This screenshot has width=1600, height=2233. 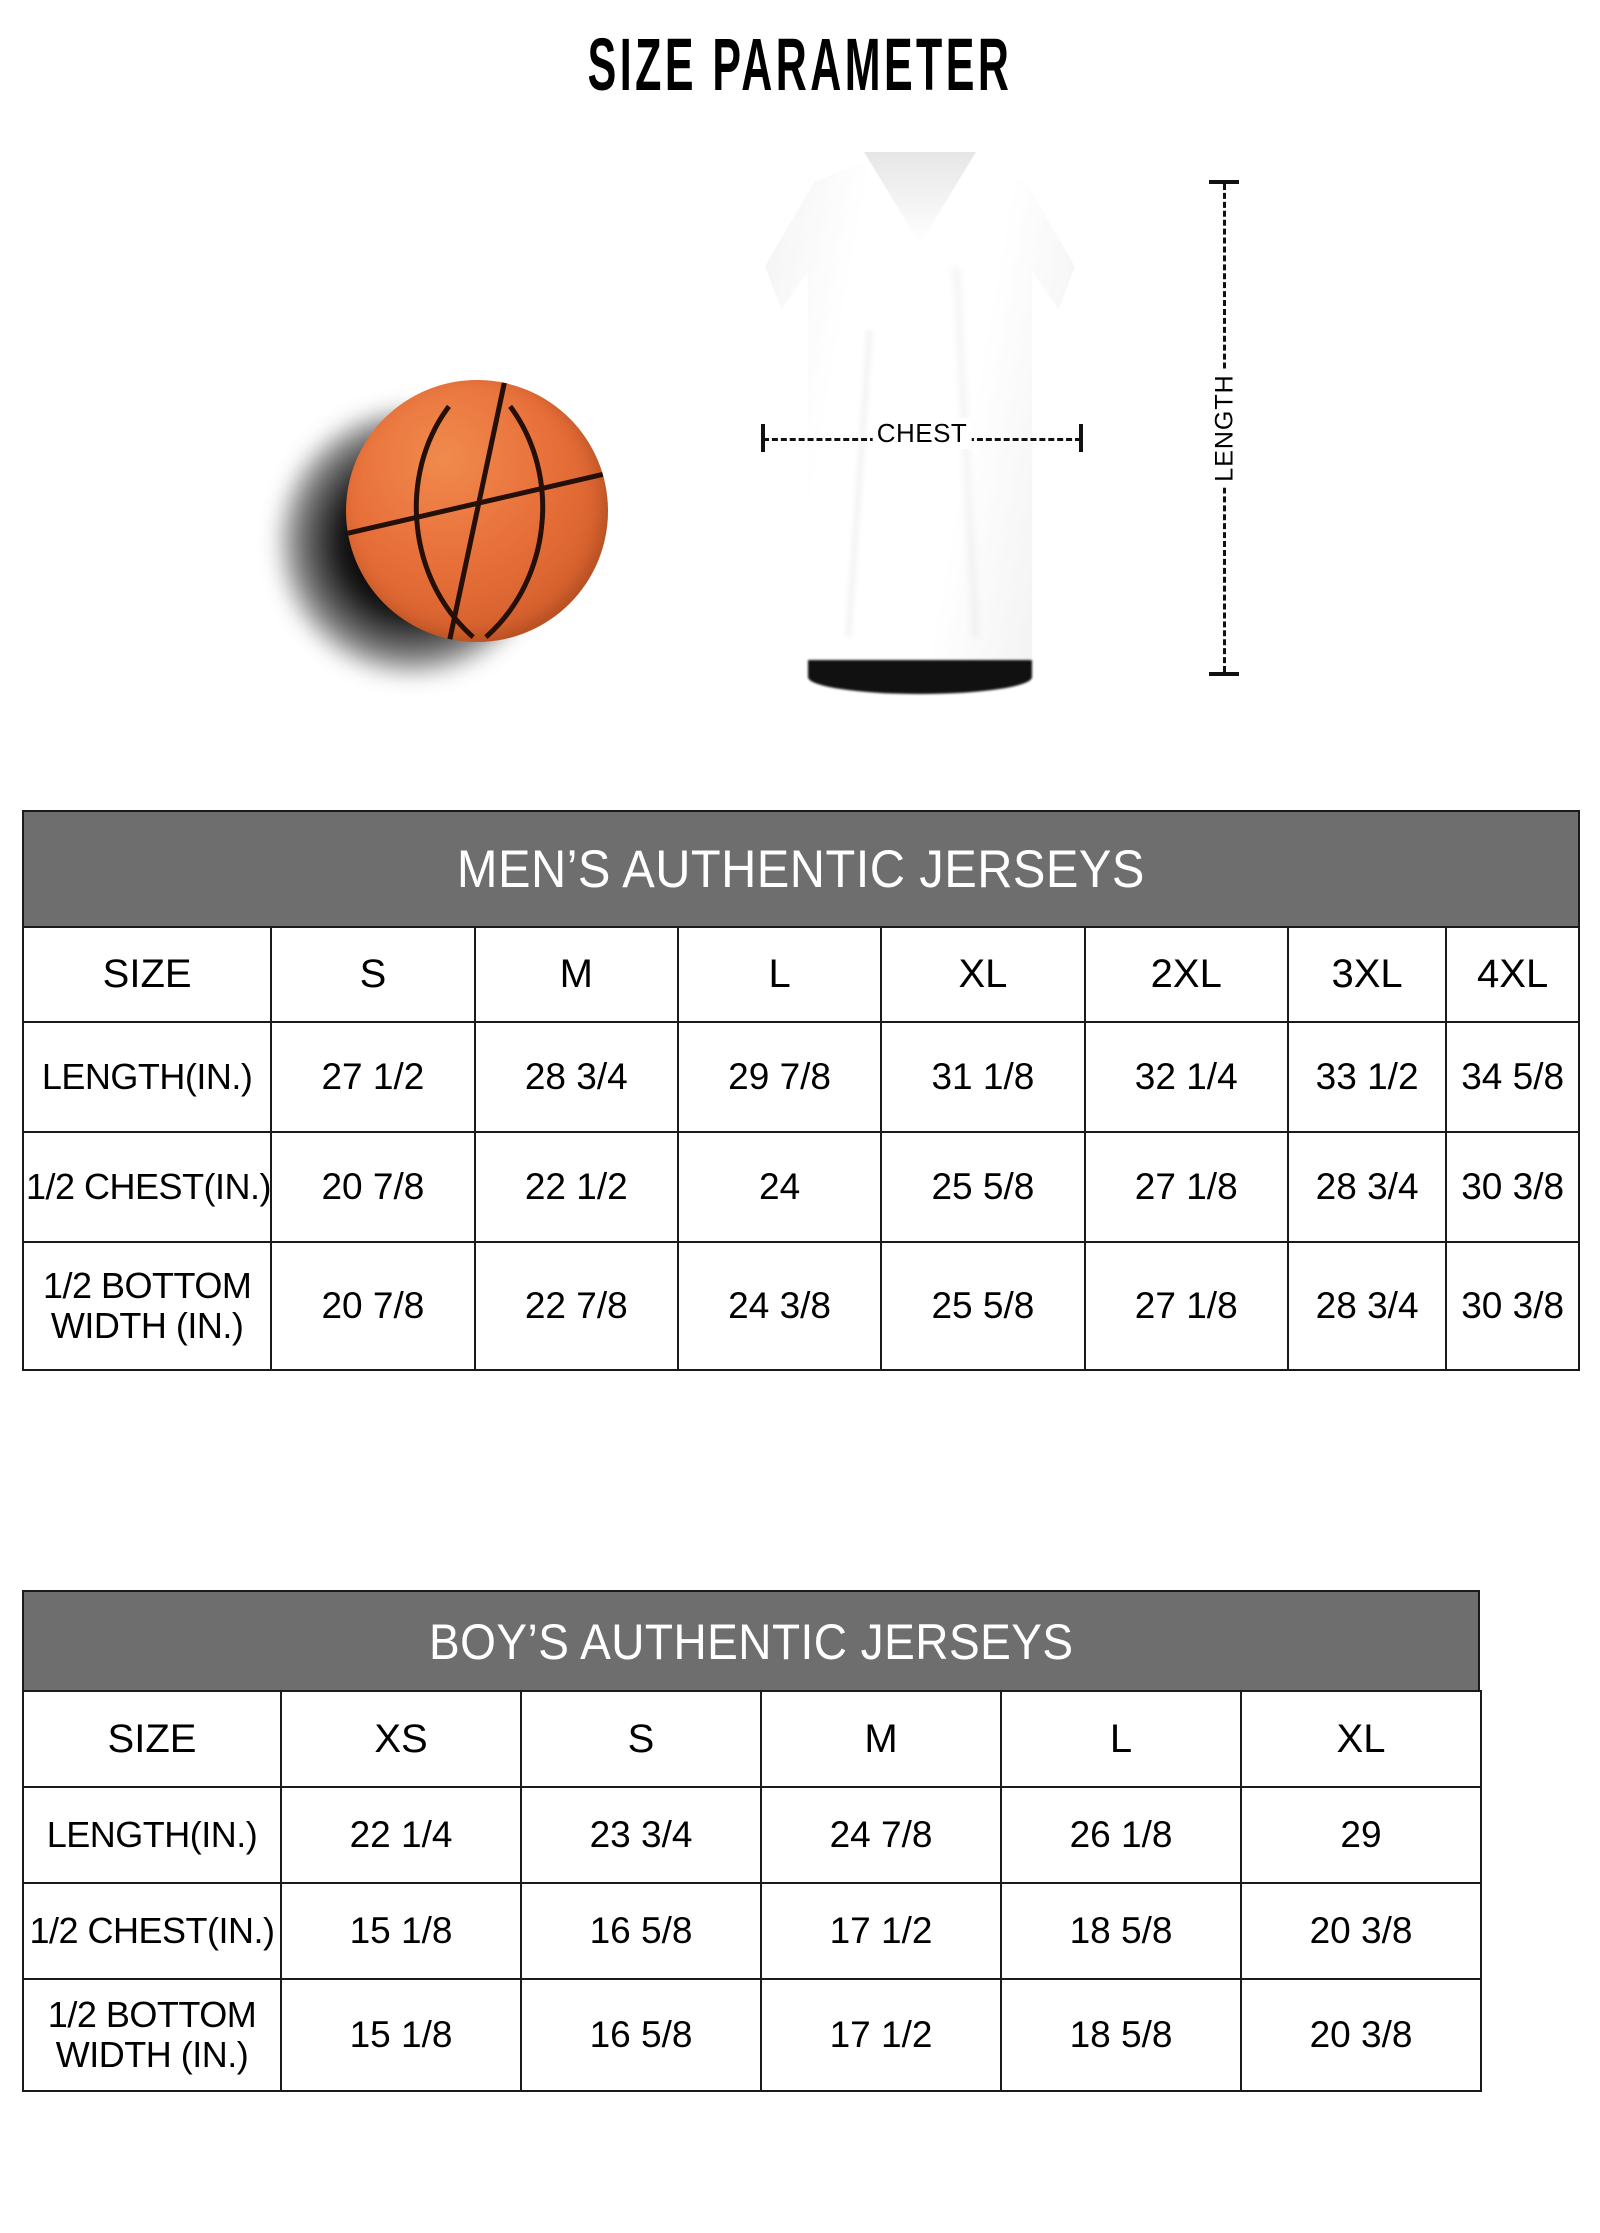 I want to click on boys-length-xs: 22 1/4, so click(x=401, y=1835).